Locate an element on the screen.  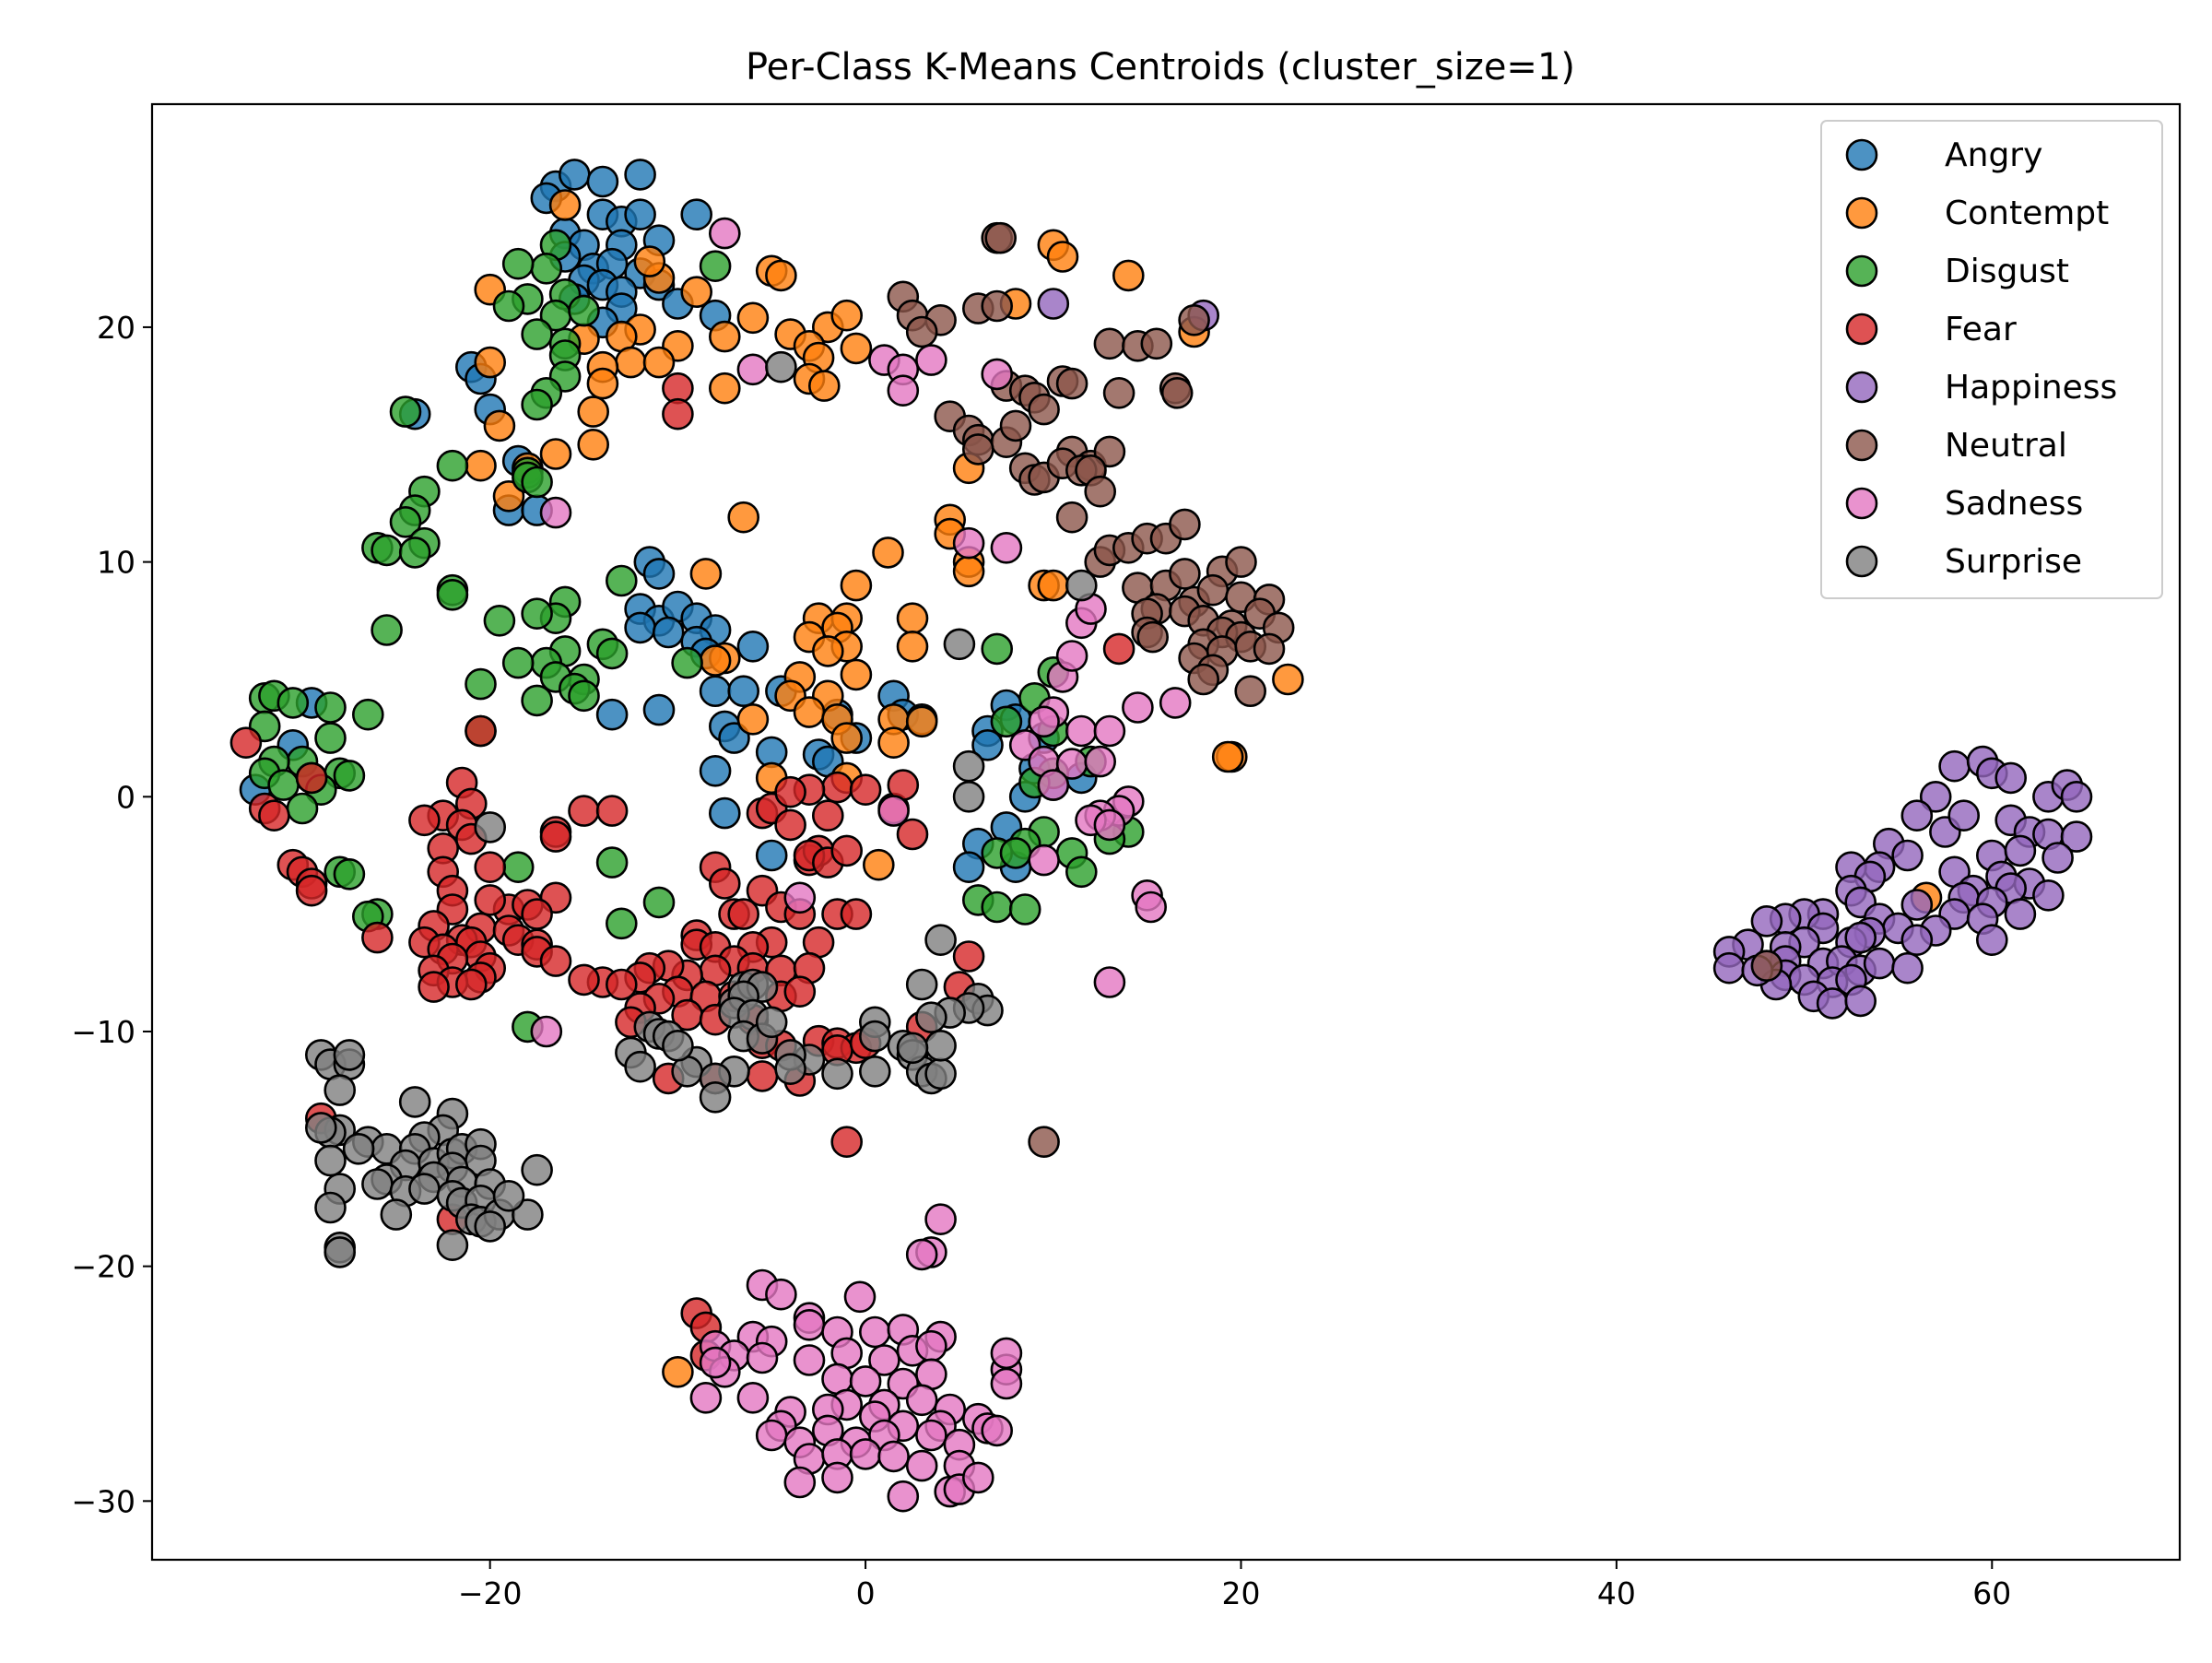
x-axis: −20 0 20 40 60 is located at coordinates (1234, 1585).